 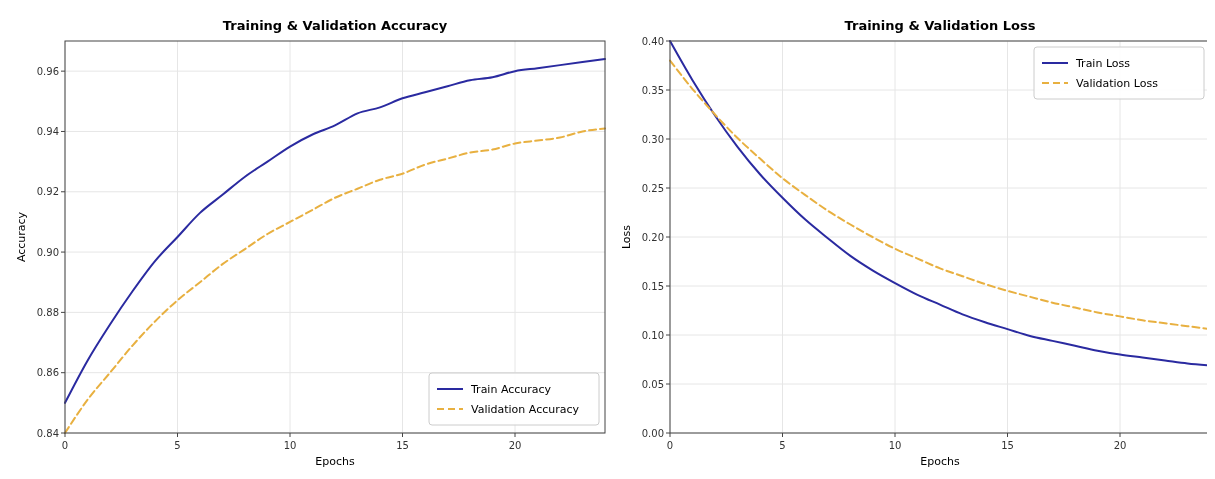 I want to click on legend-label: Train Loss, so click(x=1103, y=63).